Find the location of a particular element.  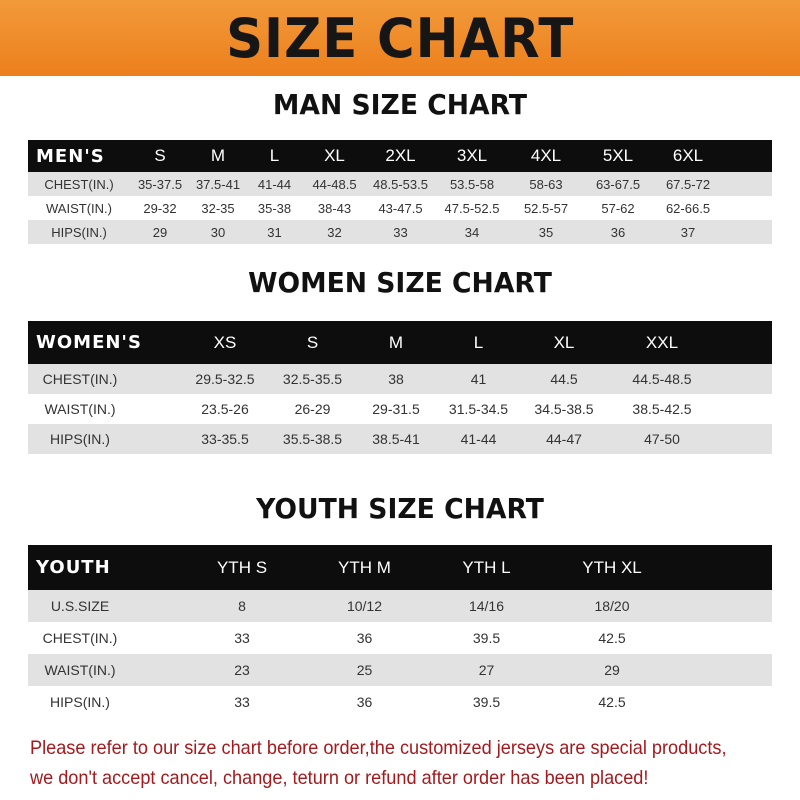

measurement-value: 29-31.5 is located at coordinates (396, 409).